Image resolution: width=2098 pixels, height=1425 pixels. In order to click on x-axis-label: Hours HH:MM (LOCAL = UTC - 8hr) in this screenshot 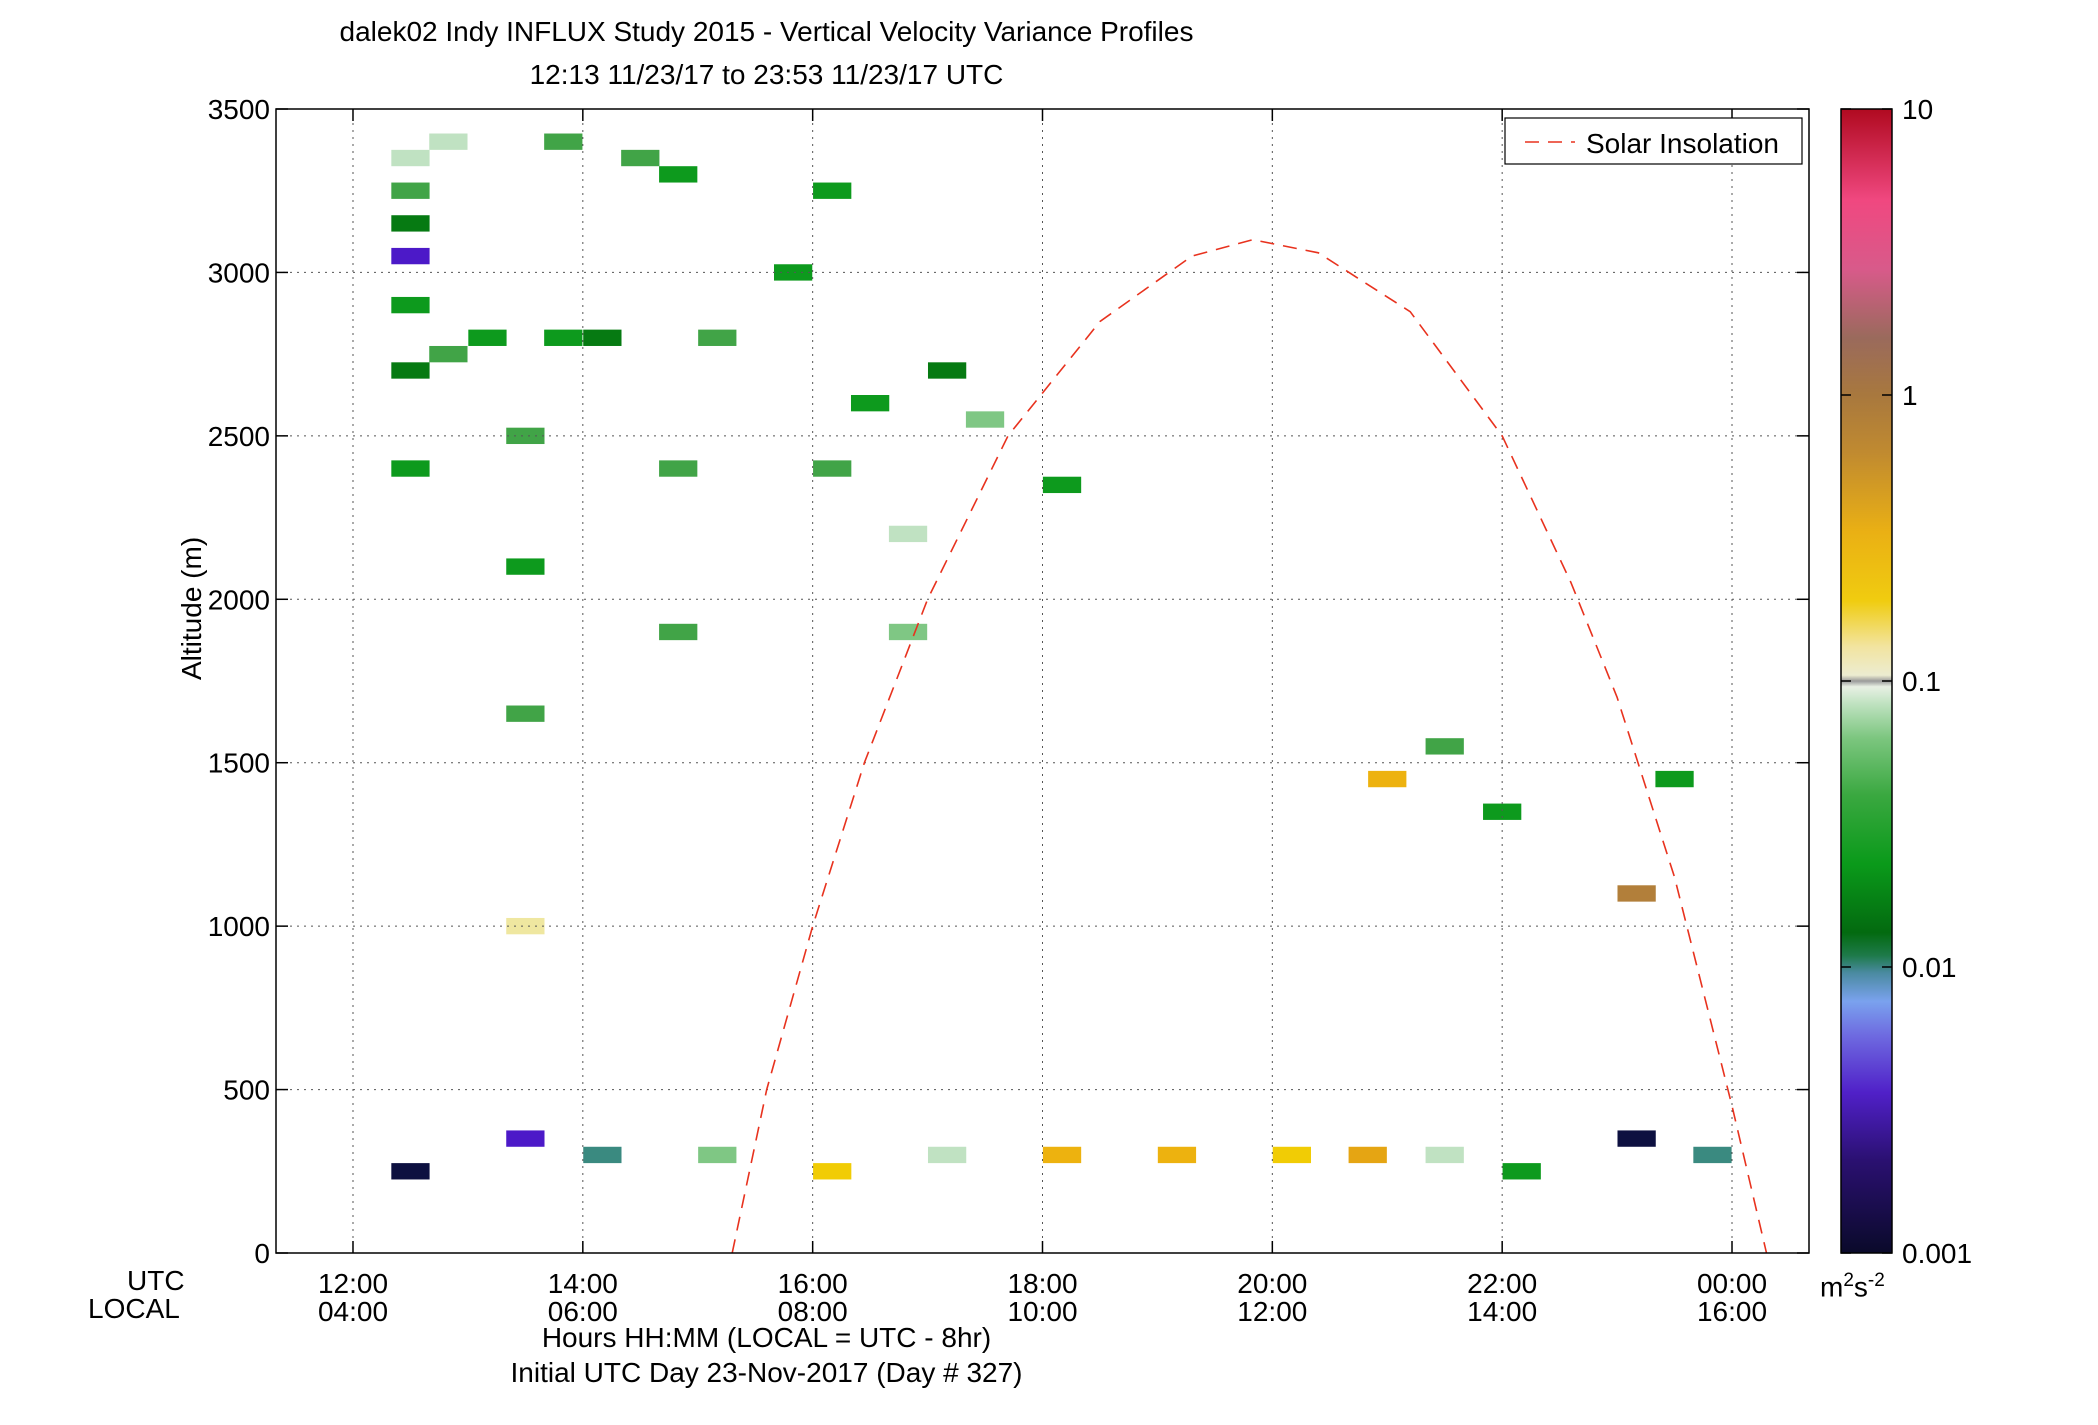, I will do `click(766, 1337)`.